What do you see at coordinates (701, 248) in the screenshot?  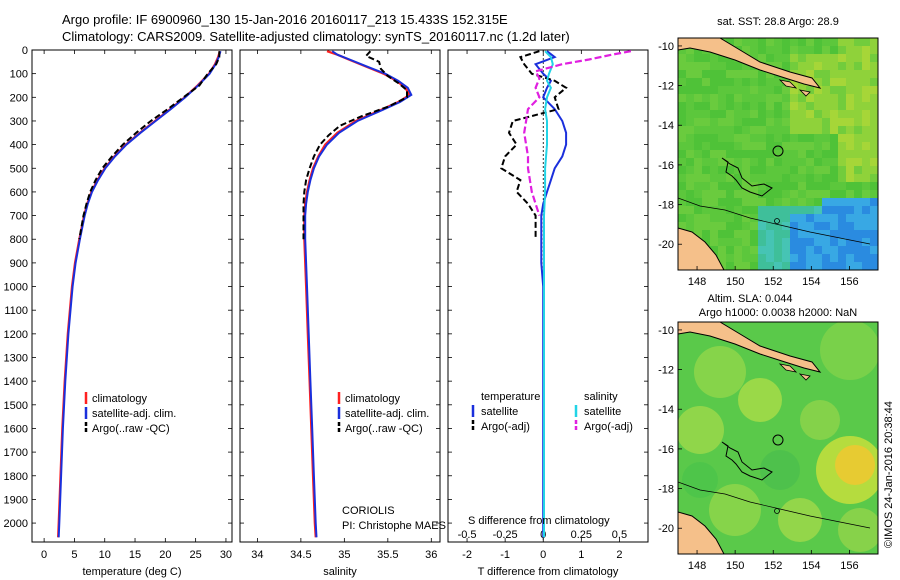 I see `coastline-australia` at bounding box center [701, 248].